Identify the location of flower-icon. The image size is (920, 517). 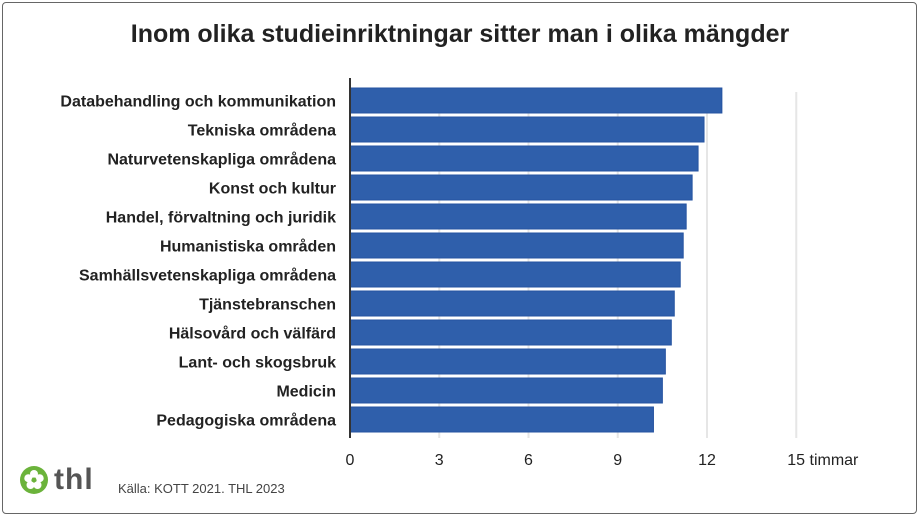
(34, 480).